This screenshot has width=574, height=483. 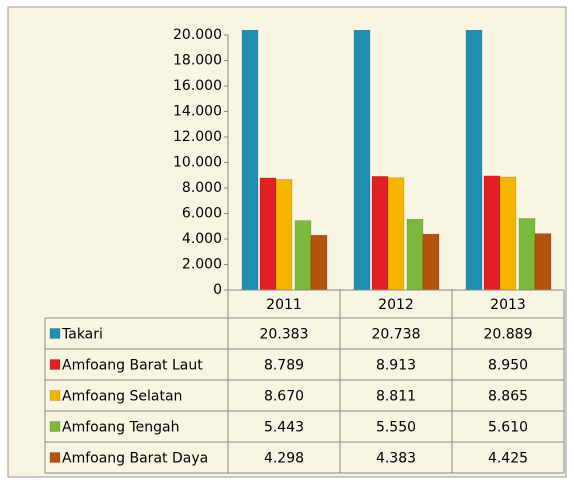 I want to click on x-tick-label: 2012, so click(x=396, y=305).